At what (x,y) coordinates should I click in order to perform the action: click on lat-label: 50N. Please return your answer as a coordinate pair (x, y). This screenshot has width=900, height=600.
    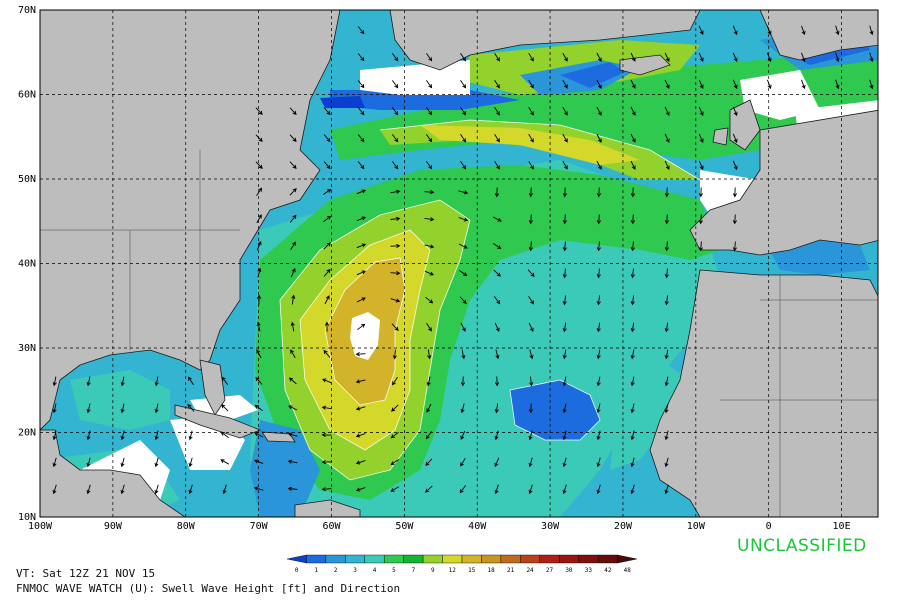
    Looking at the image, I should click on (27, 179).